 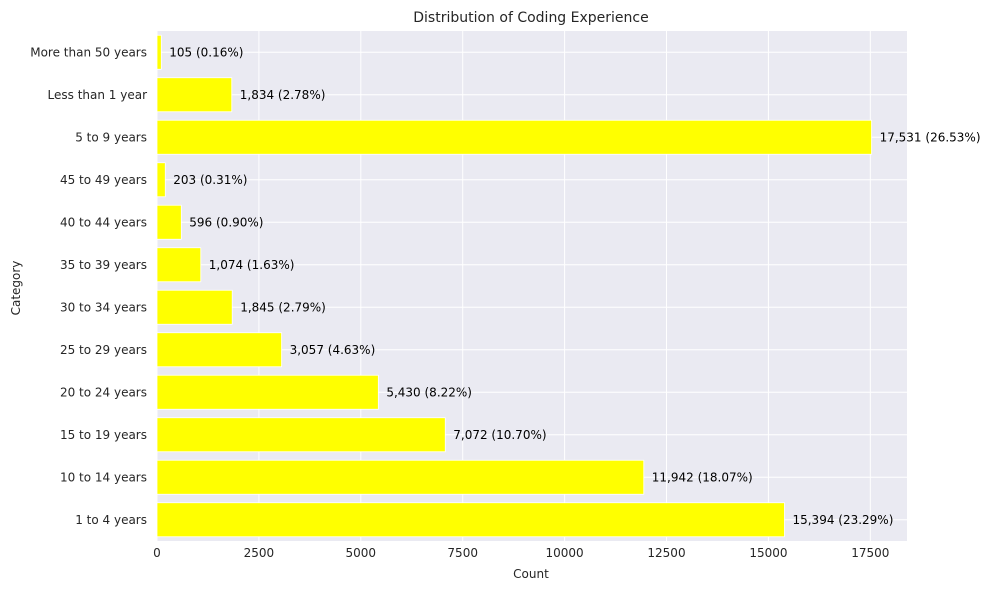 I want to click on bar-value-label: 17,531 (26.53%), so click(x=930, y=137).